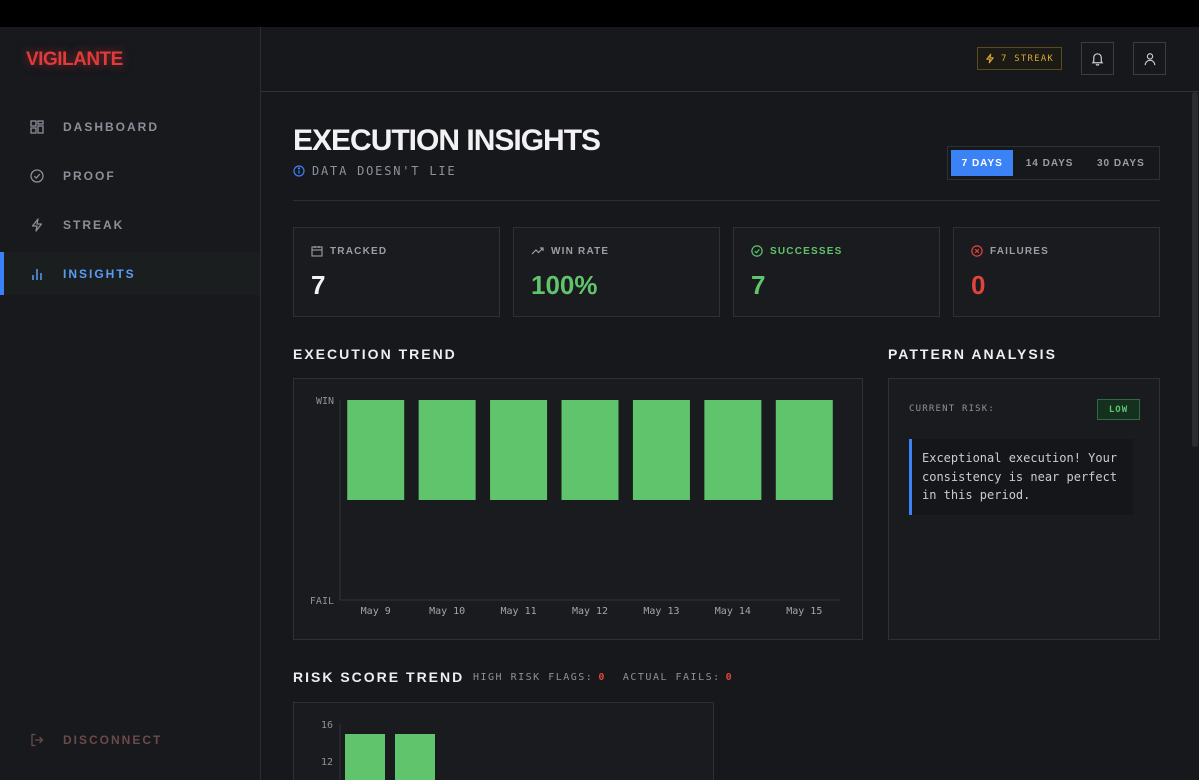  Describe the element at coordinates (616, 272) in the screenshot. I see `stat-card-win-rate: WIN RATE 100%` at that location.